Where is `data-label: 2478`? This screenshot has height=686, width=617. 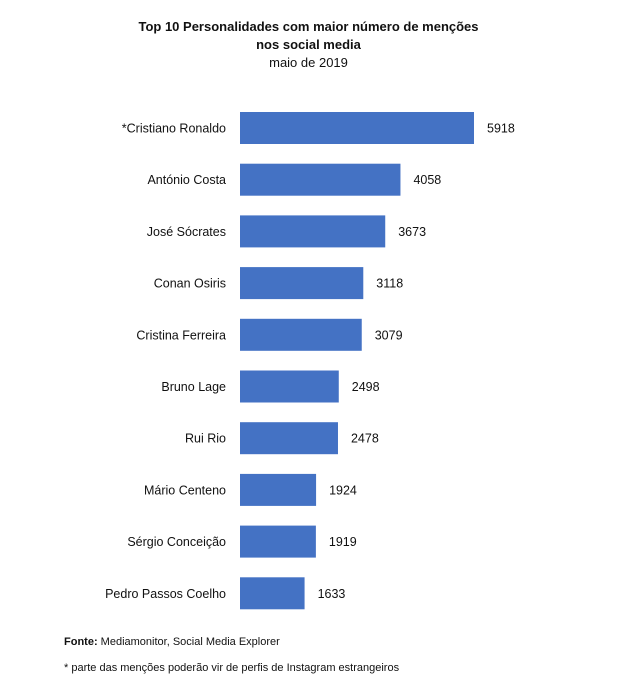 data-label: 2478 is located at coordinates (365, 439).